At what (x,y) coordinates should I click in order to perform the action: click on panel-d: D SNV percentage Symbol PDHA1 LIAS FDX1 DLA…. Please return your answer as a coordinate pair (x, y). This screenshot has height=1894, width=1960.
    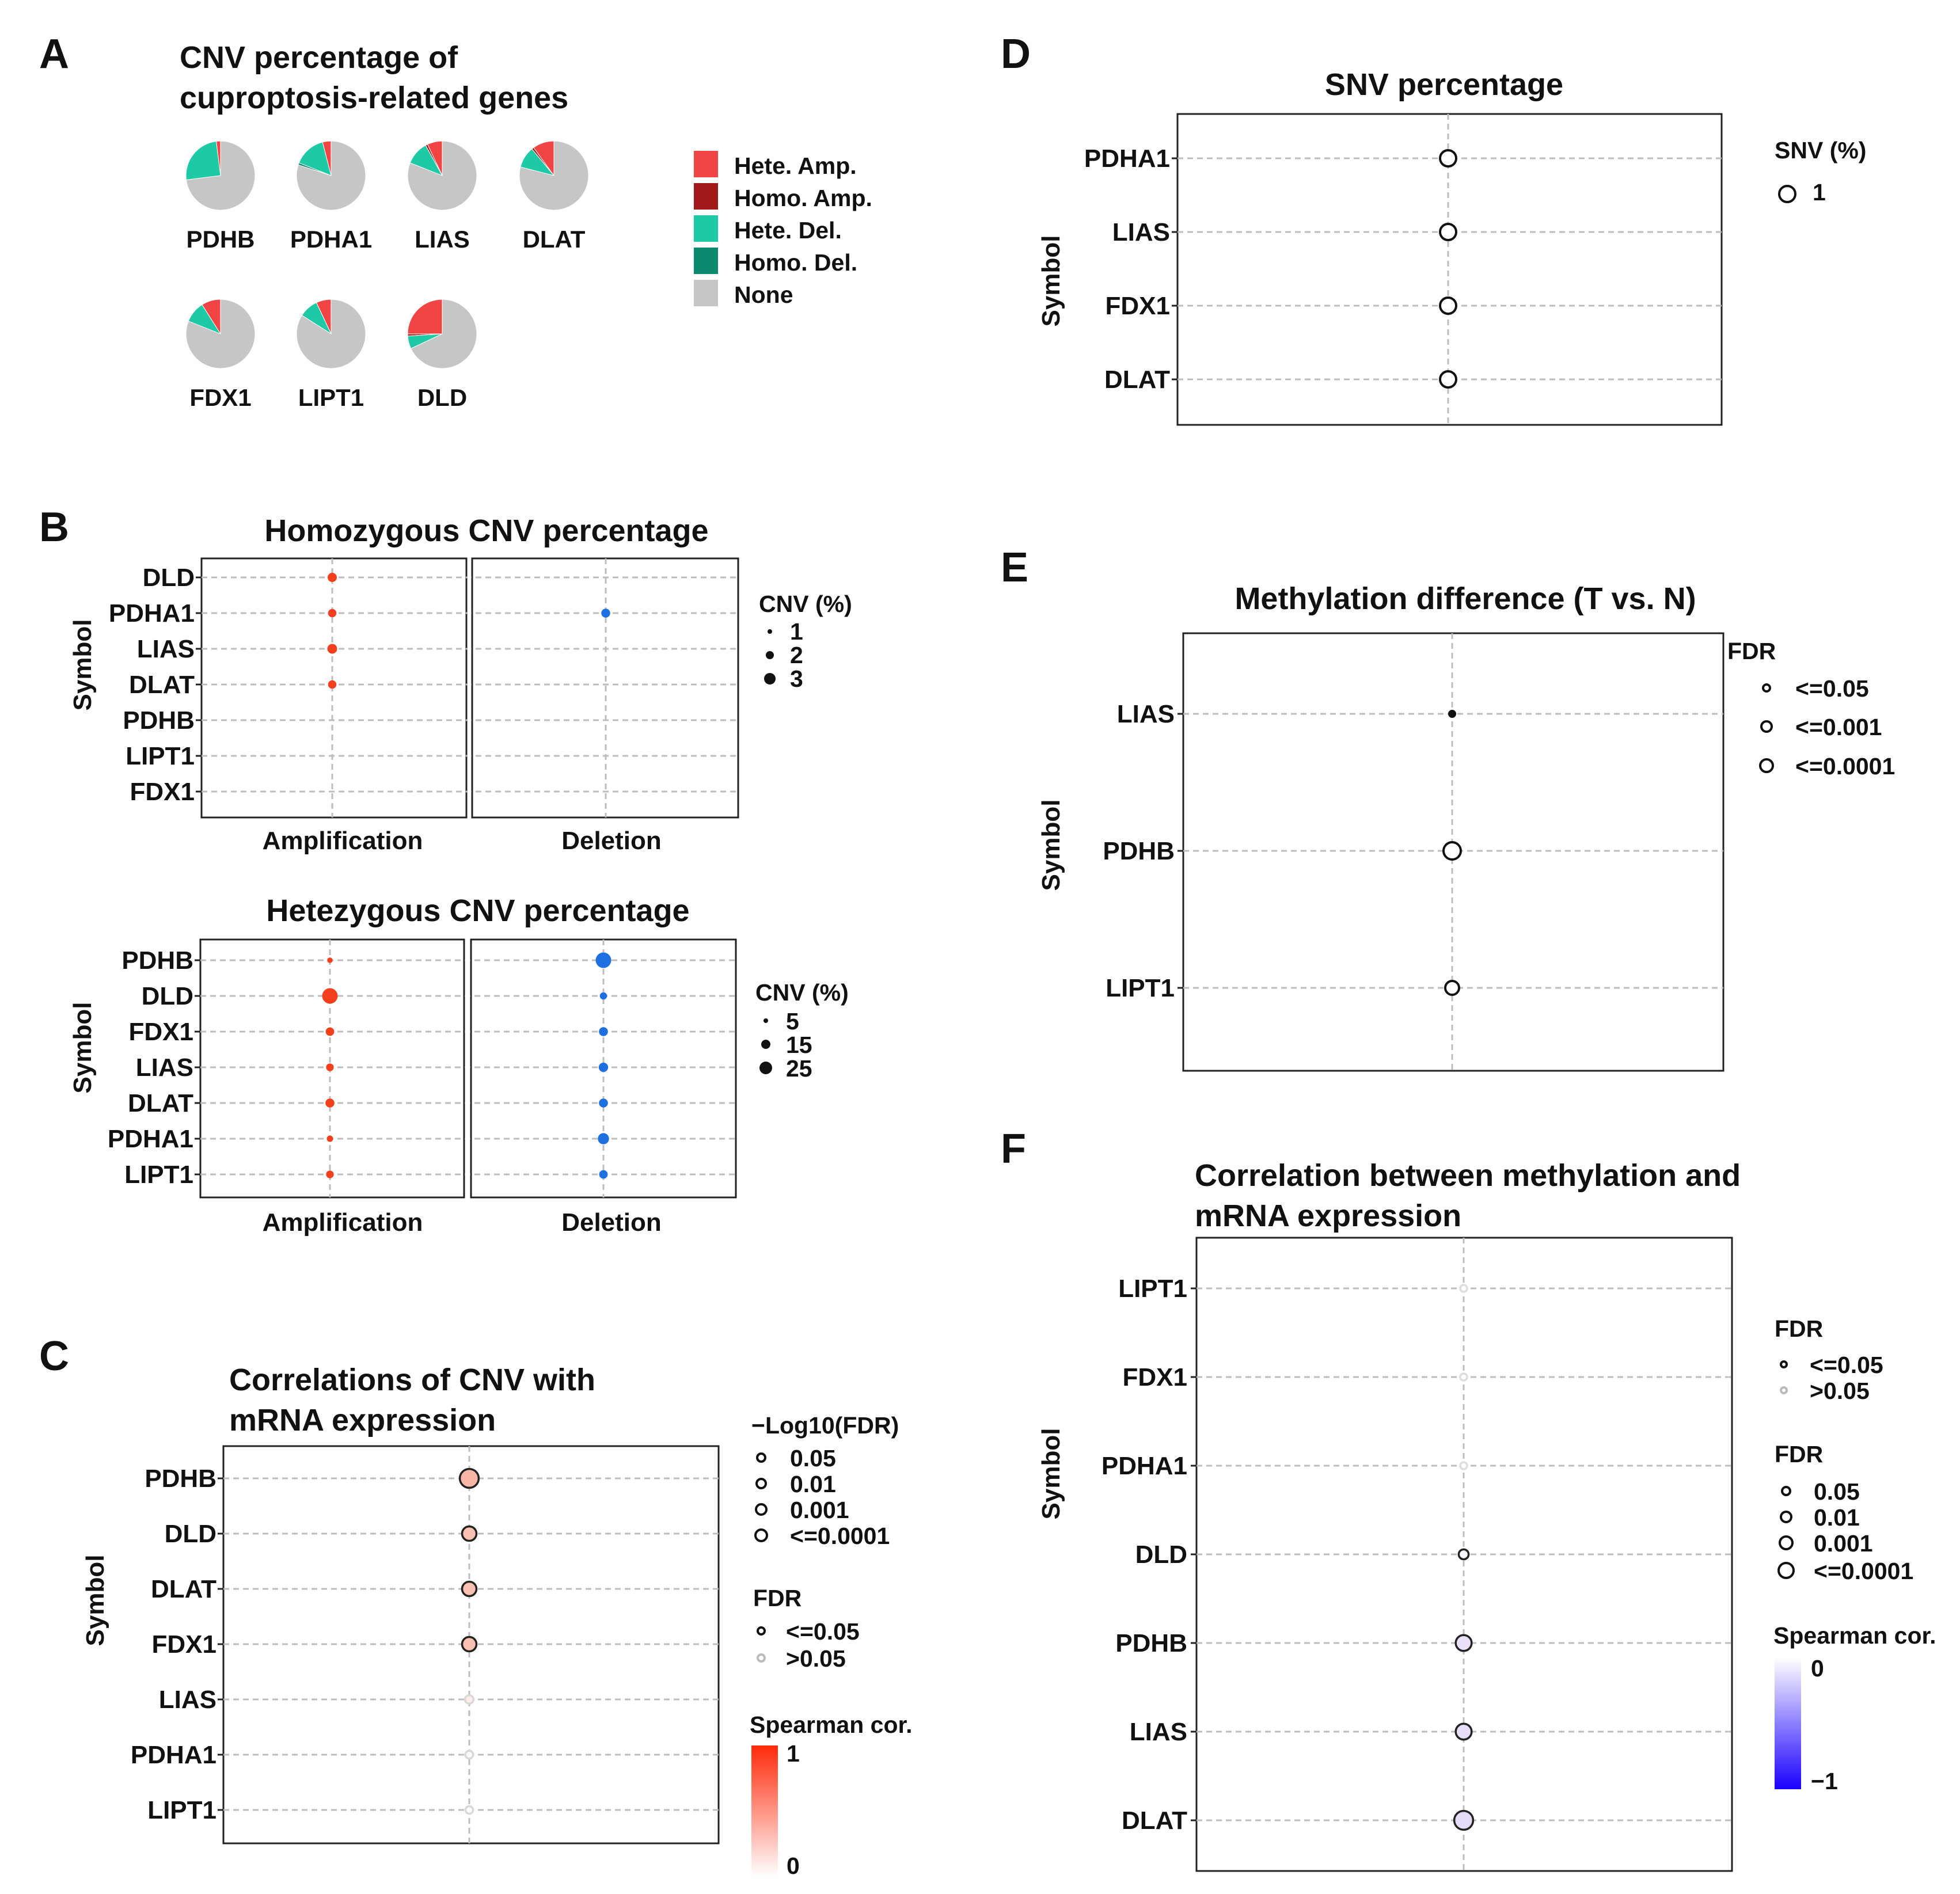
    Looking at the image, I should click on (1433, 228).